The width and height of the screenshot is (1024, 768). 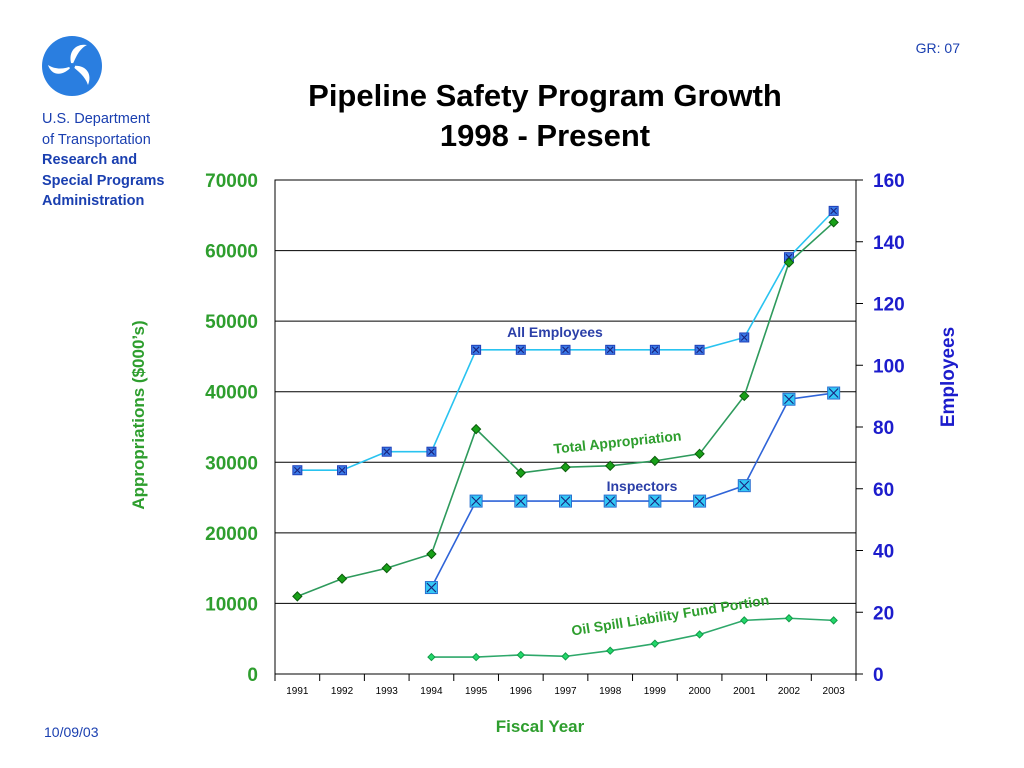 I want to click on left-tick-label: 0, so click(x=252, y=675).